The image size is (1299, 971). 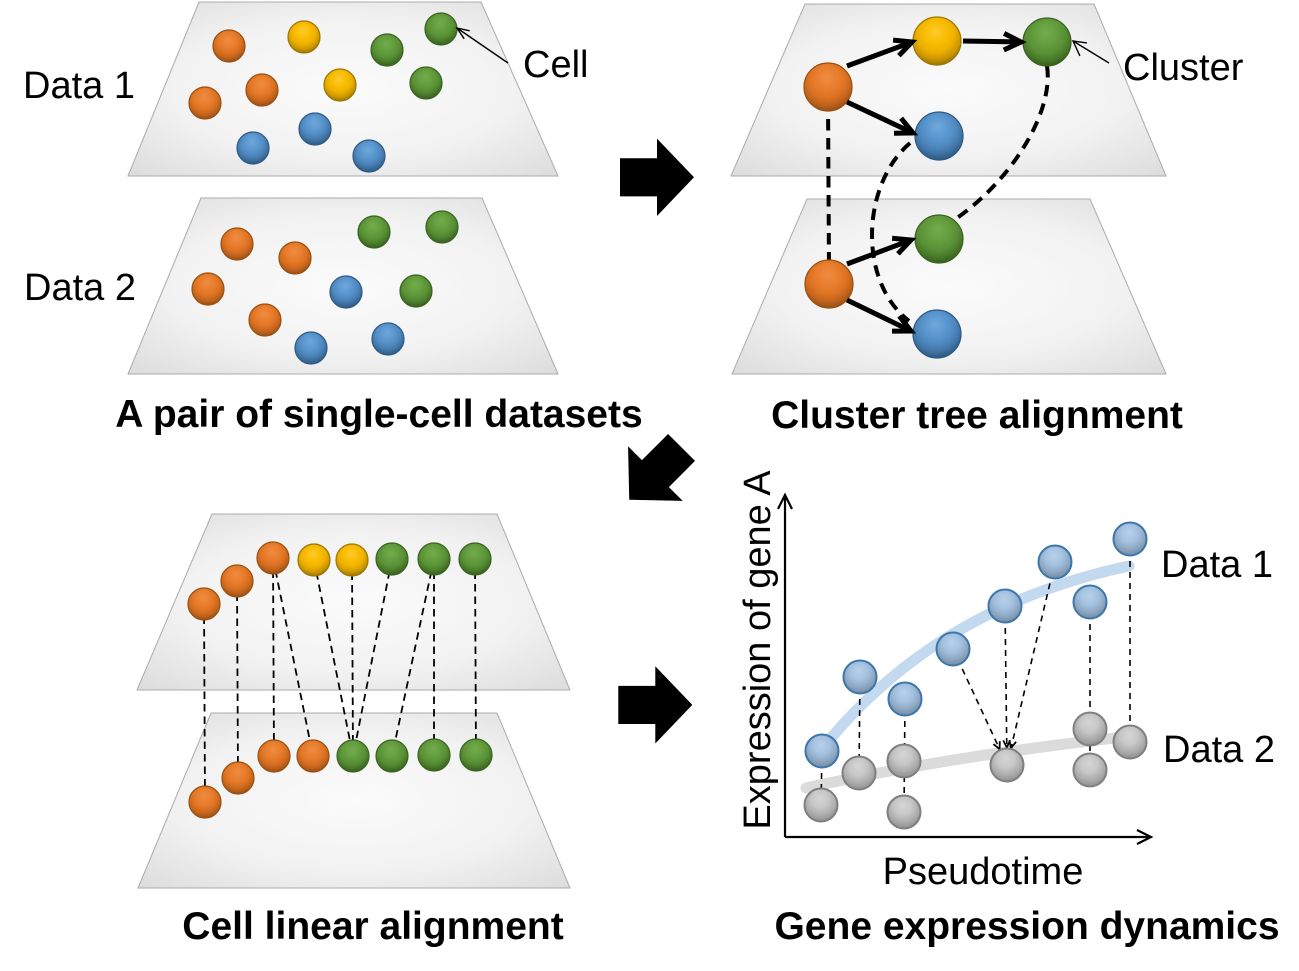 I want to click on svg-text: A pair of single-cell datasets, so click(x=378, y=414).